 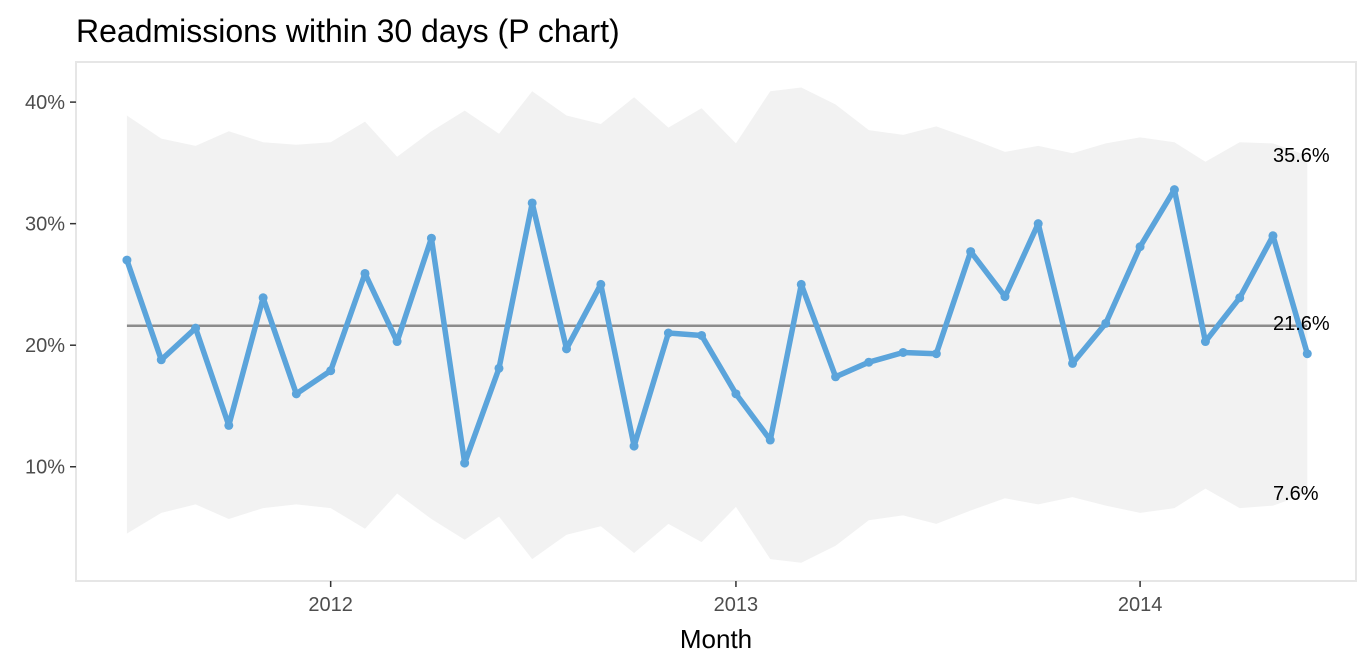 I want to click on chart-title: Readmissions within 30 days (P chart), so click(x=348, y=31).